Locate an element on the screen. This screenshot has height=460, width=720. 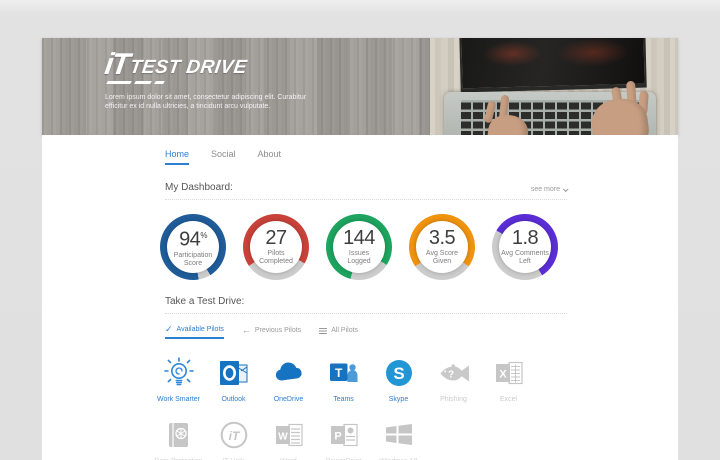
gauge-ring: 27 Pilots Completed is located at coordinates (276, 247).